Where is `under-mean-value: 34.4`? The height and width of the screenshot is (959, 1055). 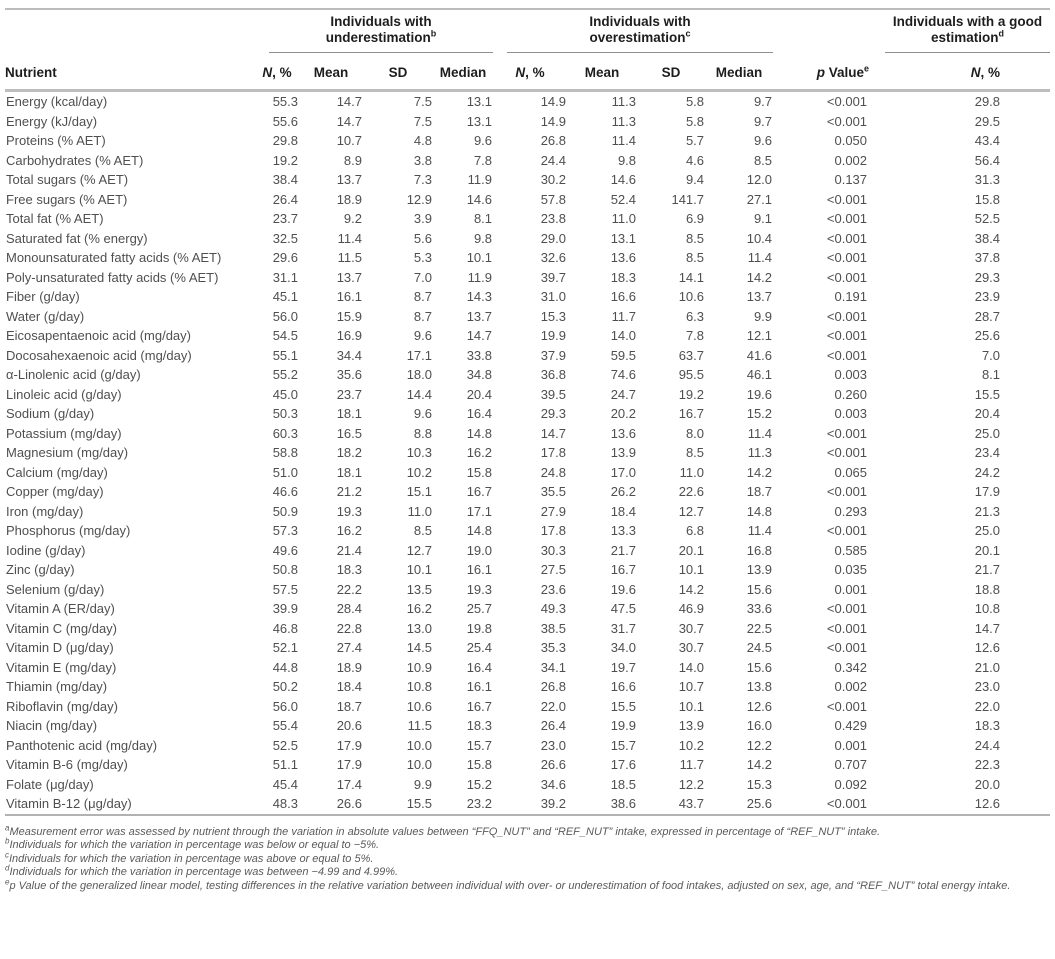
under-mean-value: 34.4 is located at coordinates (349, 355).